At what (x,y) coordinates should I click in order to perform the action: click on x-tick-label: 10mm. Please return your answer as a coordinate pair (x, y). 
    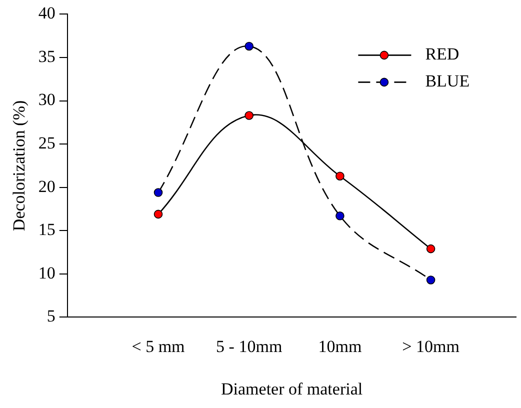
    Looking at the image, I should click on (340, 346).